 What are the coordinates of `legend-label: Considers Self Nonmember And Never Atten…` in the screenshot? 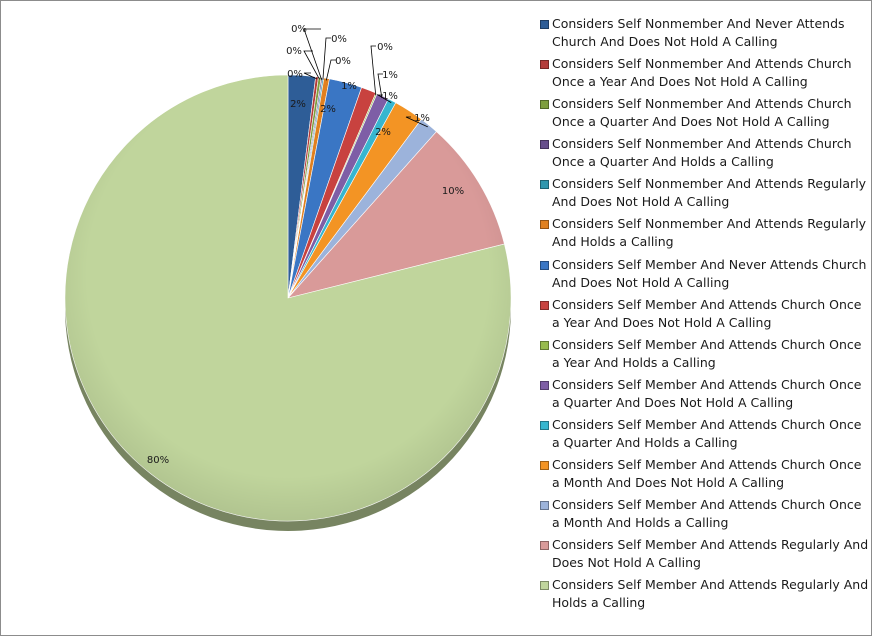 It's located at (698, 32).